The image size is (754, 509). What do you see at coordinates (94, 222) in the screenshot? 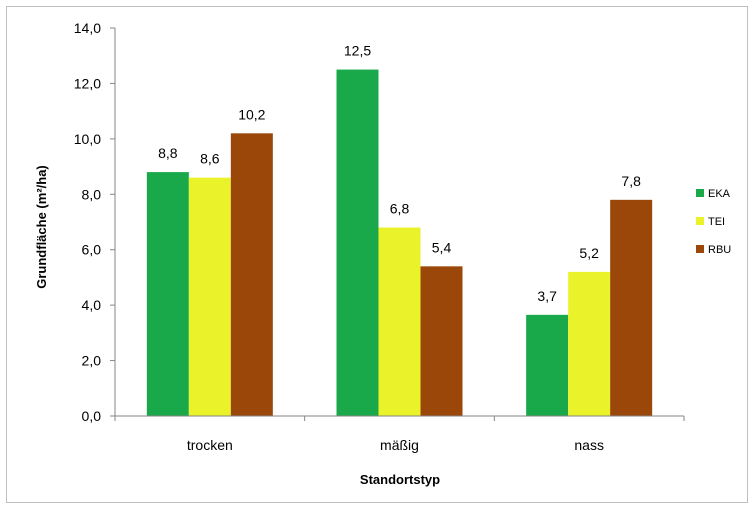
I see `y-axis-ticks: 0,0 2,0 4,0 6,0 8,0 10,0 12,0 14,0` at bounding box center [94, 222].